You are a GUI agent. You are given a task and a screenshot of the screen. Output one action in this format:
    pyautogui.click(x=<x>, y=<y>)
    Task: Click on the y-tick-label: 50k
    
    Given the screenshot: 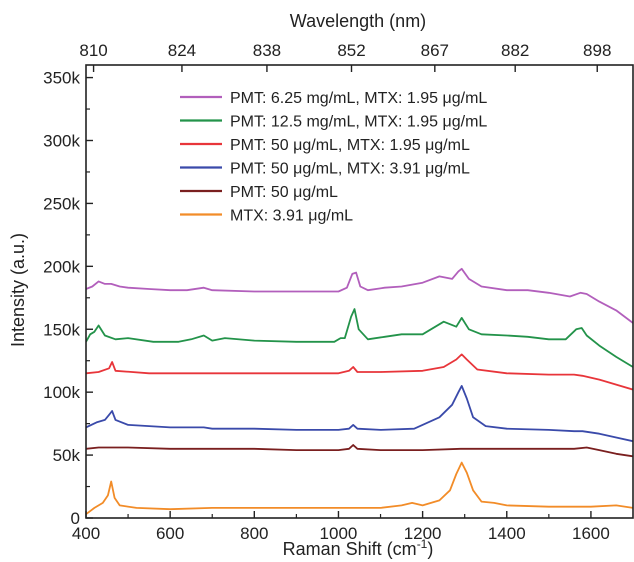 What is the action you would take?
    pyautogui.click(x=67, y=455)
    